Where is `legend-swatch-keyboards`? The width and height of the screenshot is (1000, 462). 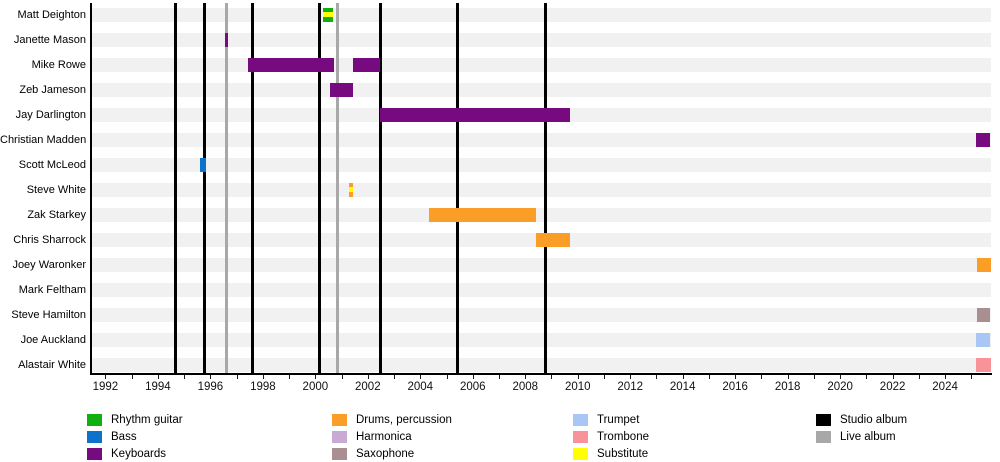 legend-swatch-keyboards is located at coordinates (94, 454).